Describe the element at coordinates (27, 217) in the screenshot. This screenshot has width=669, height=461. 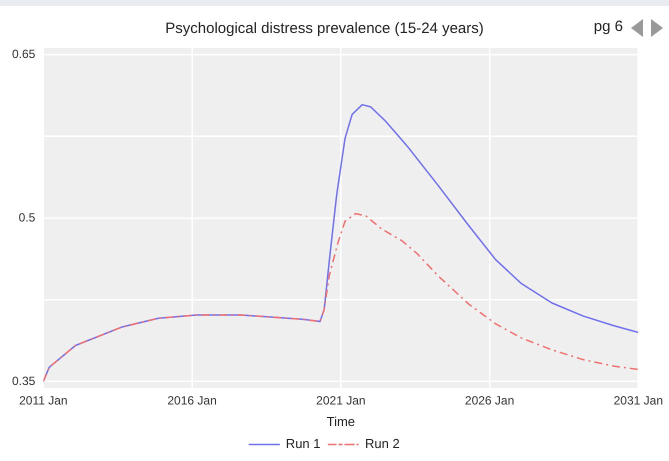
I see `y-tick-label: 0.5` at that location.